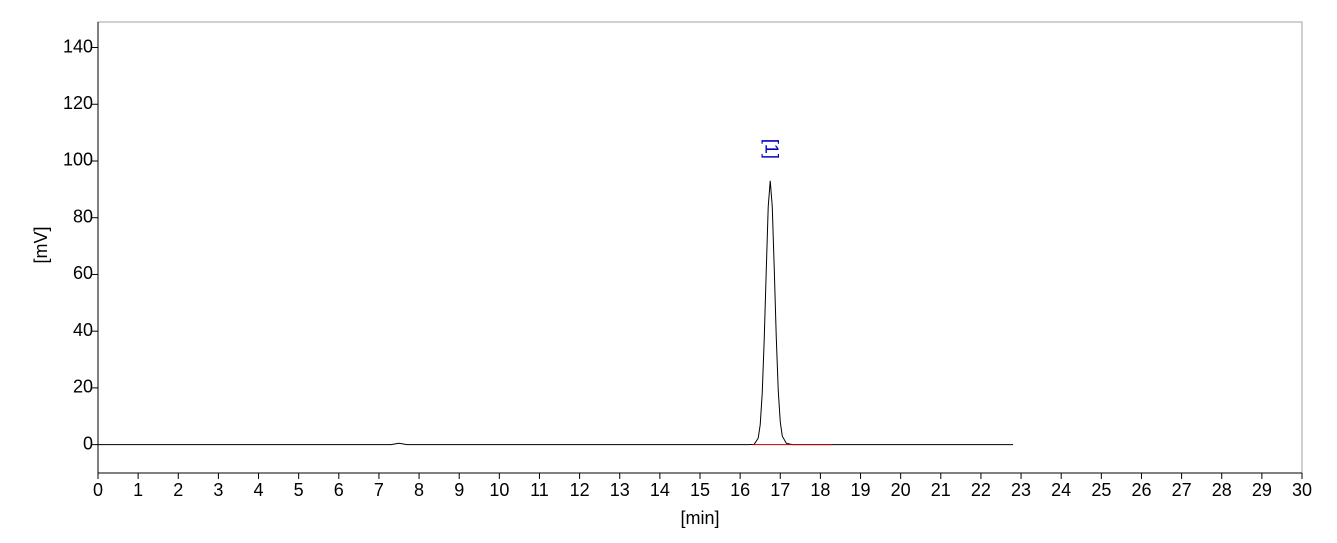 Image resolution: width=1337 pixels, height=543 pixels. Describe the element at coordinates (459, 490) in the screenshot. I see `x-tick-label: 9` at that location.